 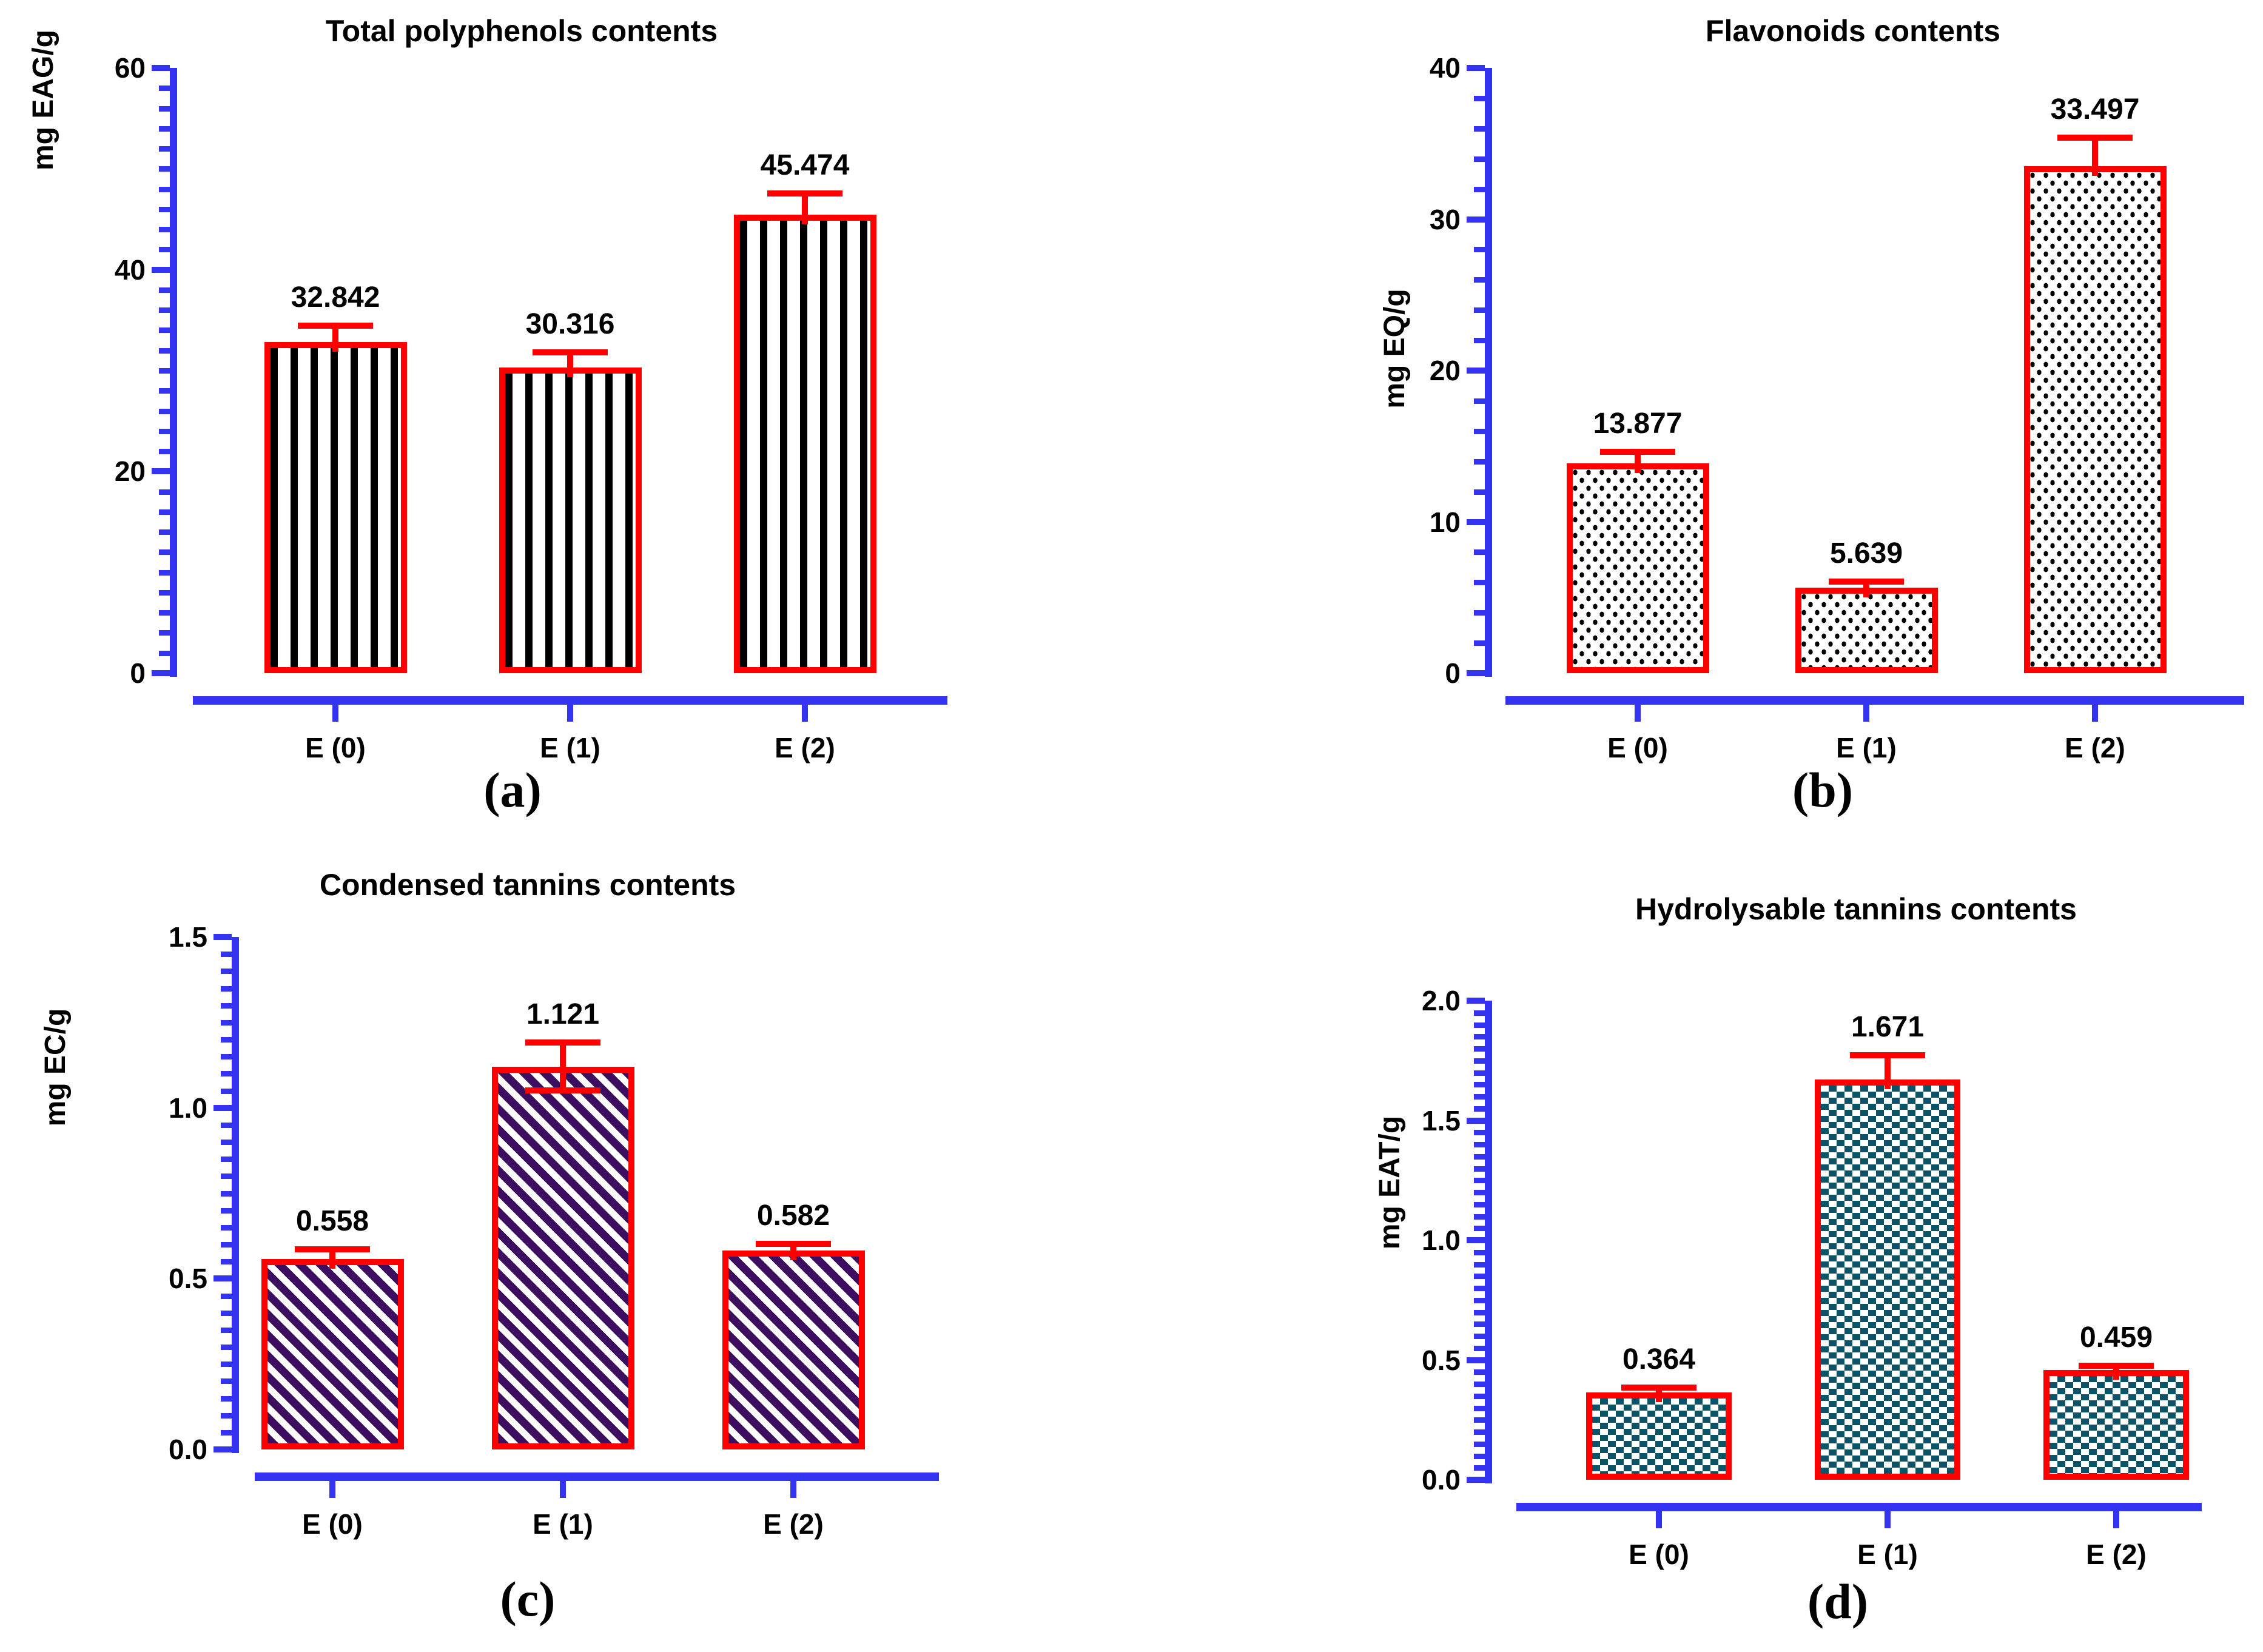 What do you see at coordinates (1838, 1601) in the screenshot?
I see `panel-d-letter: (d)` at bounding box center [1838, 1601].